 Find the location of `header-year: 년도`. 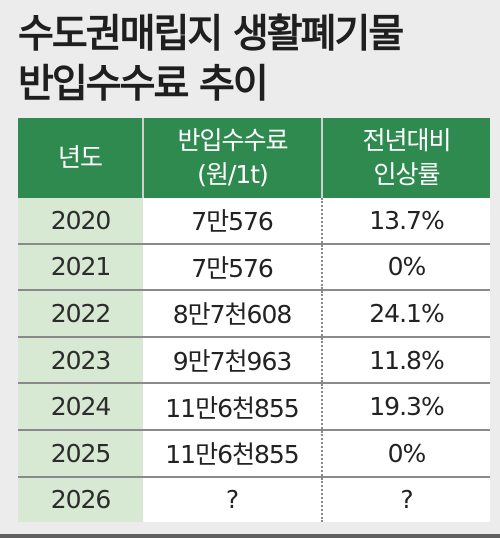

header-year: 년도 is located at coordinates (81, 158).